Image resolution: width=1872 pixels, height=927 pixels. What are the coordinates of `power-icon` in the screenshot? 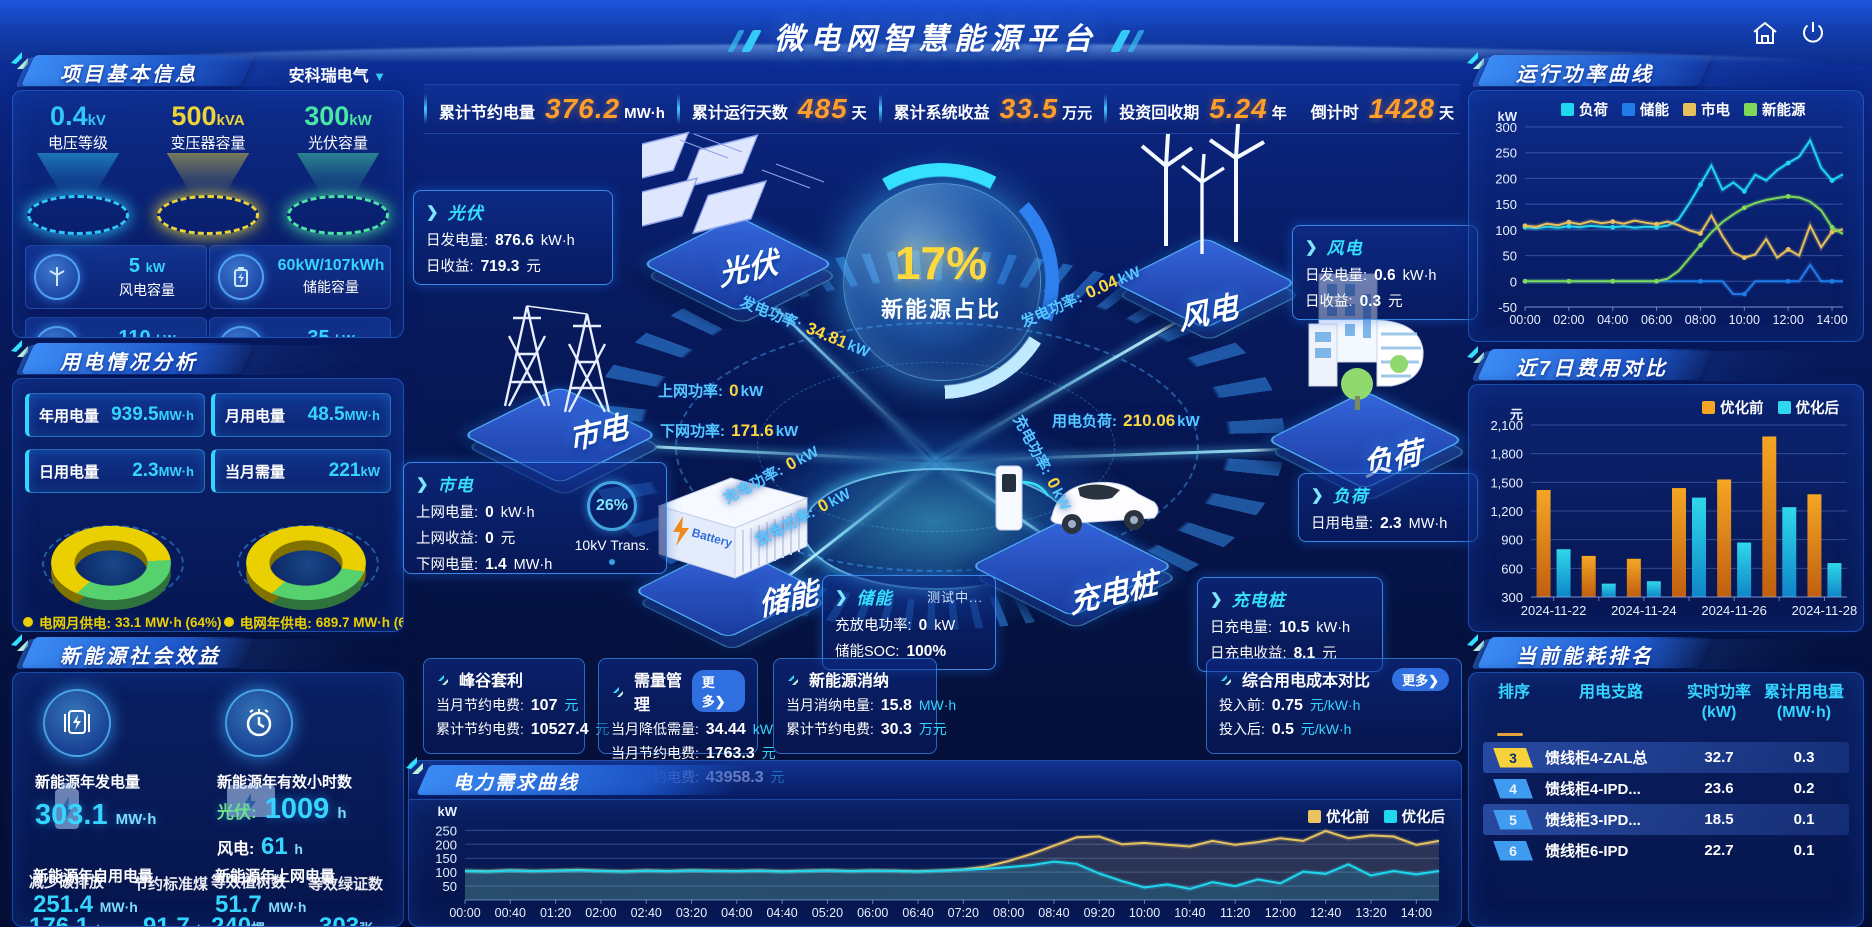 It's located at (1813, 33).